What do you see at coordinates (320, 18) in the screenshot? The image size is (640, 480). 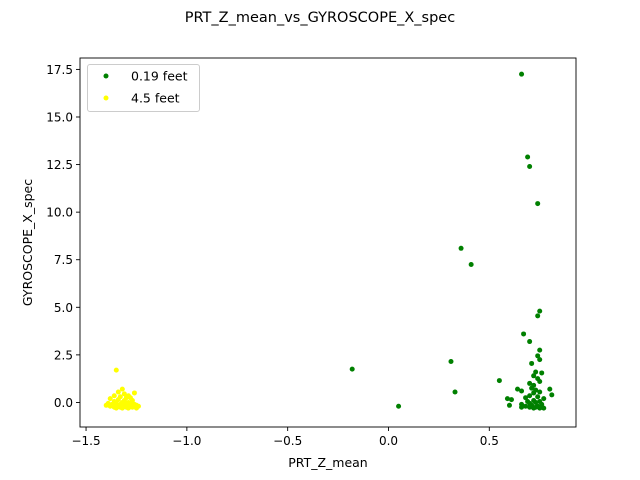 I see `chart-title: PRT_Z_mean_vs_GYROSCOPE_X_spec` at bounding box center [320, 18].